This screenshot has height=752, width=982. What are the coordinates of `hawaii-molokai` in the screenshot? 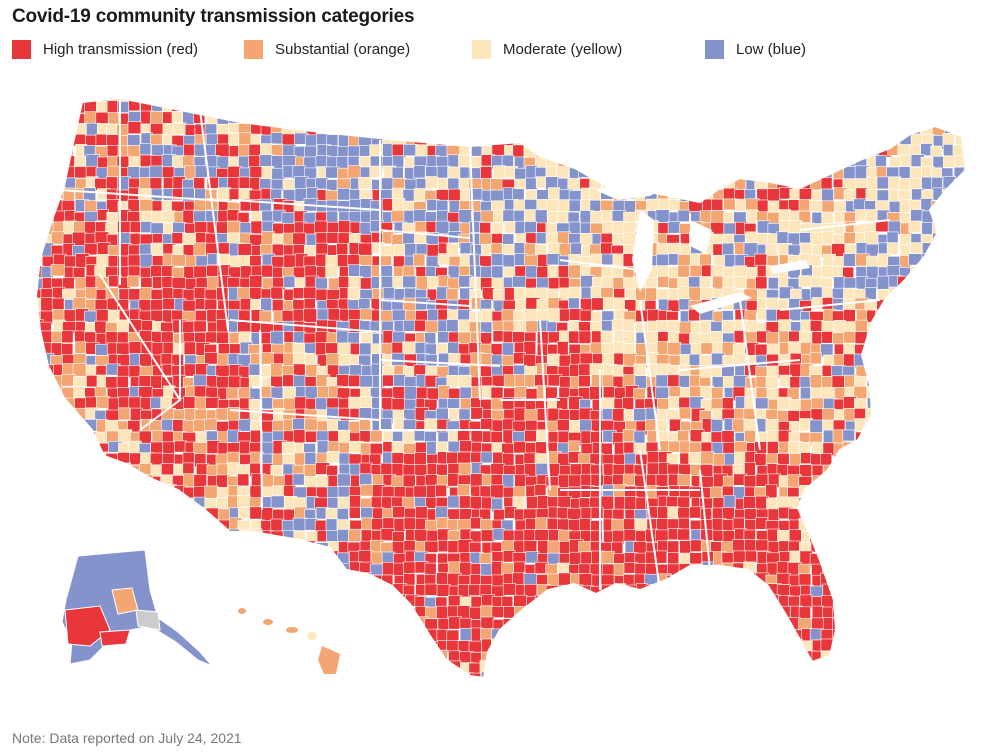 It's located at (292, 630).